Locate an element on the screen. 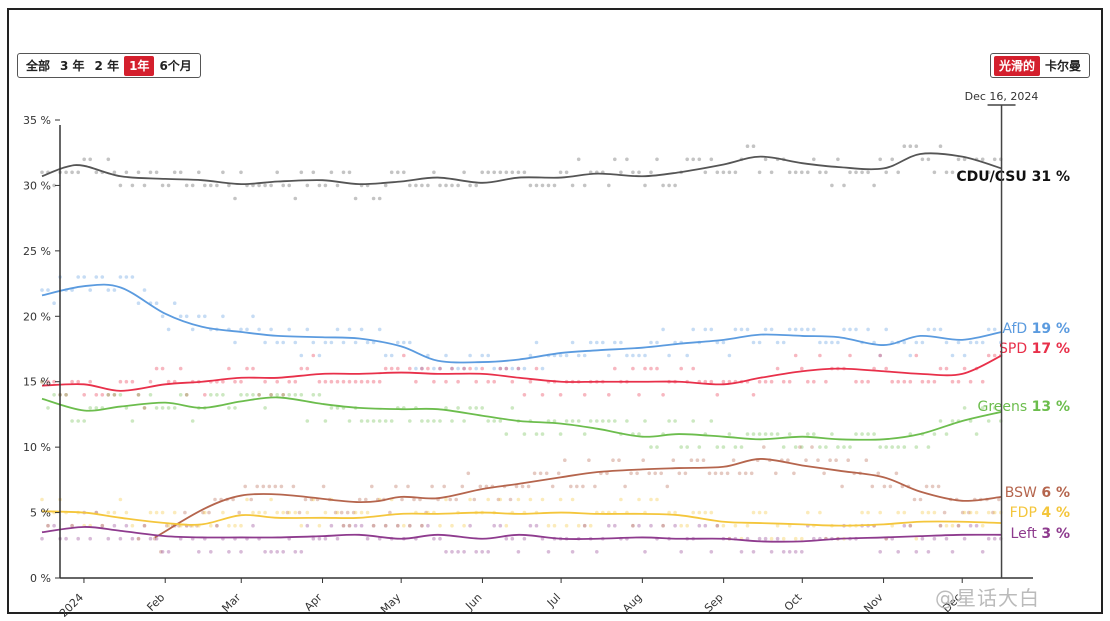 The width and height of the screenshot is (1110, 621). date-cursor: Dec 16, 2024 is located at coordinates (1002, 334).